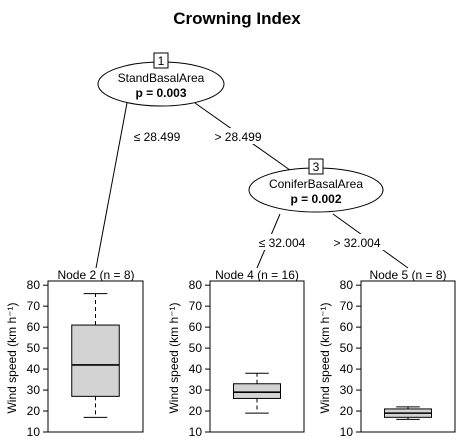 This screenshot has height=444, width=474. I want to click on terminal-label-node-4: Node 4 (n = 16), so click(257, 275).